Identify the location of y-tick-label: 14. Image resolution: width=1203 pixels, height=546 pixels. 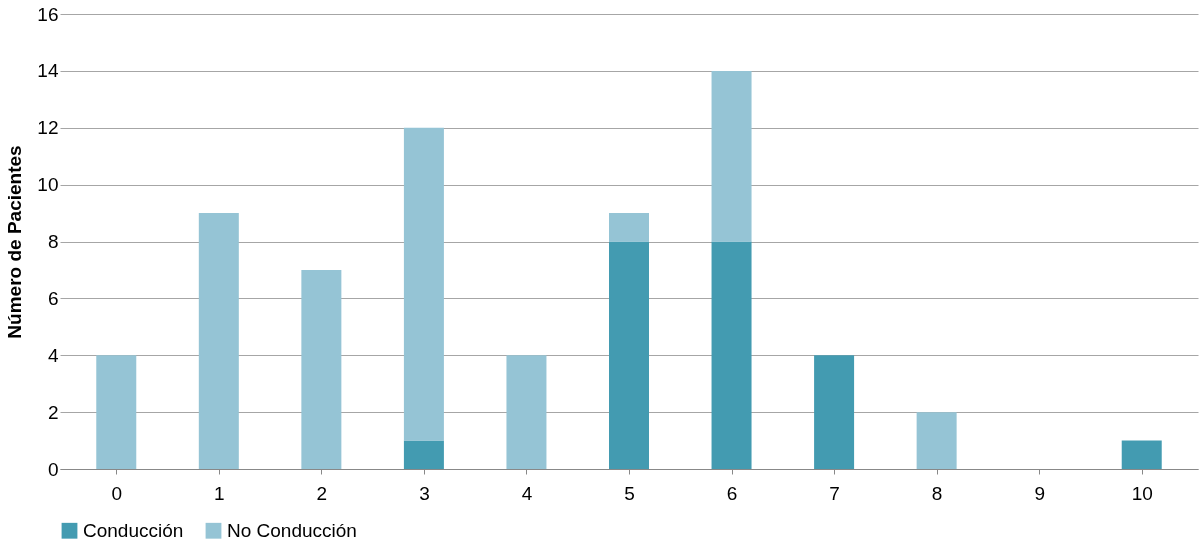
(48, 71).